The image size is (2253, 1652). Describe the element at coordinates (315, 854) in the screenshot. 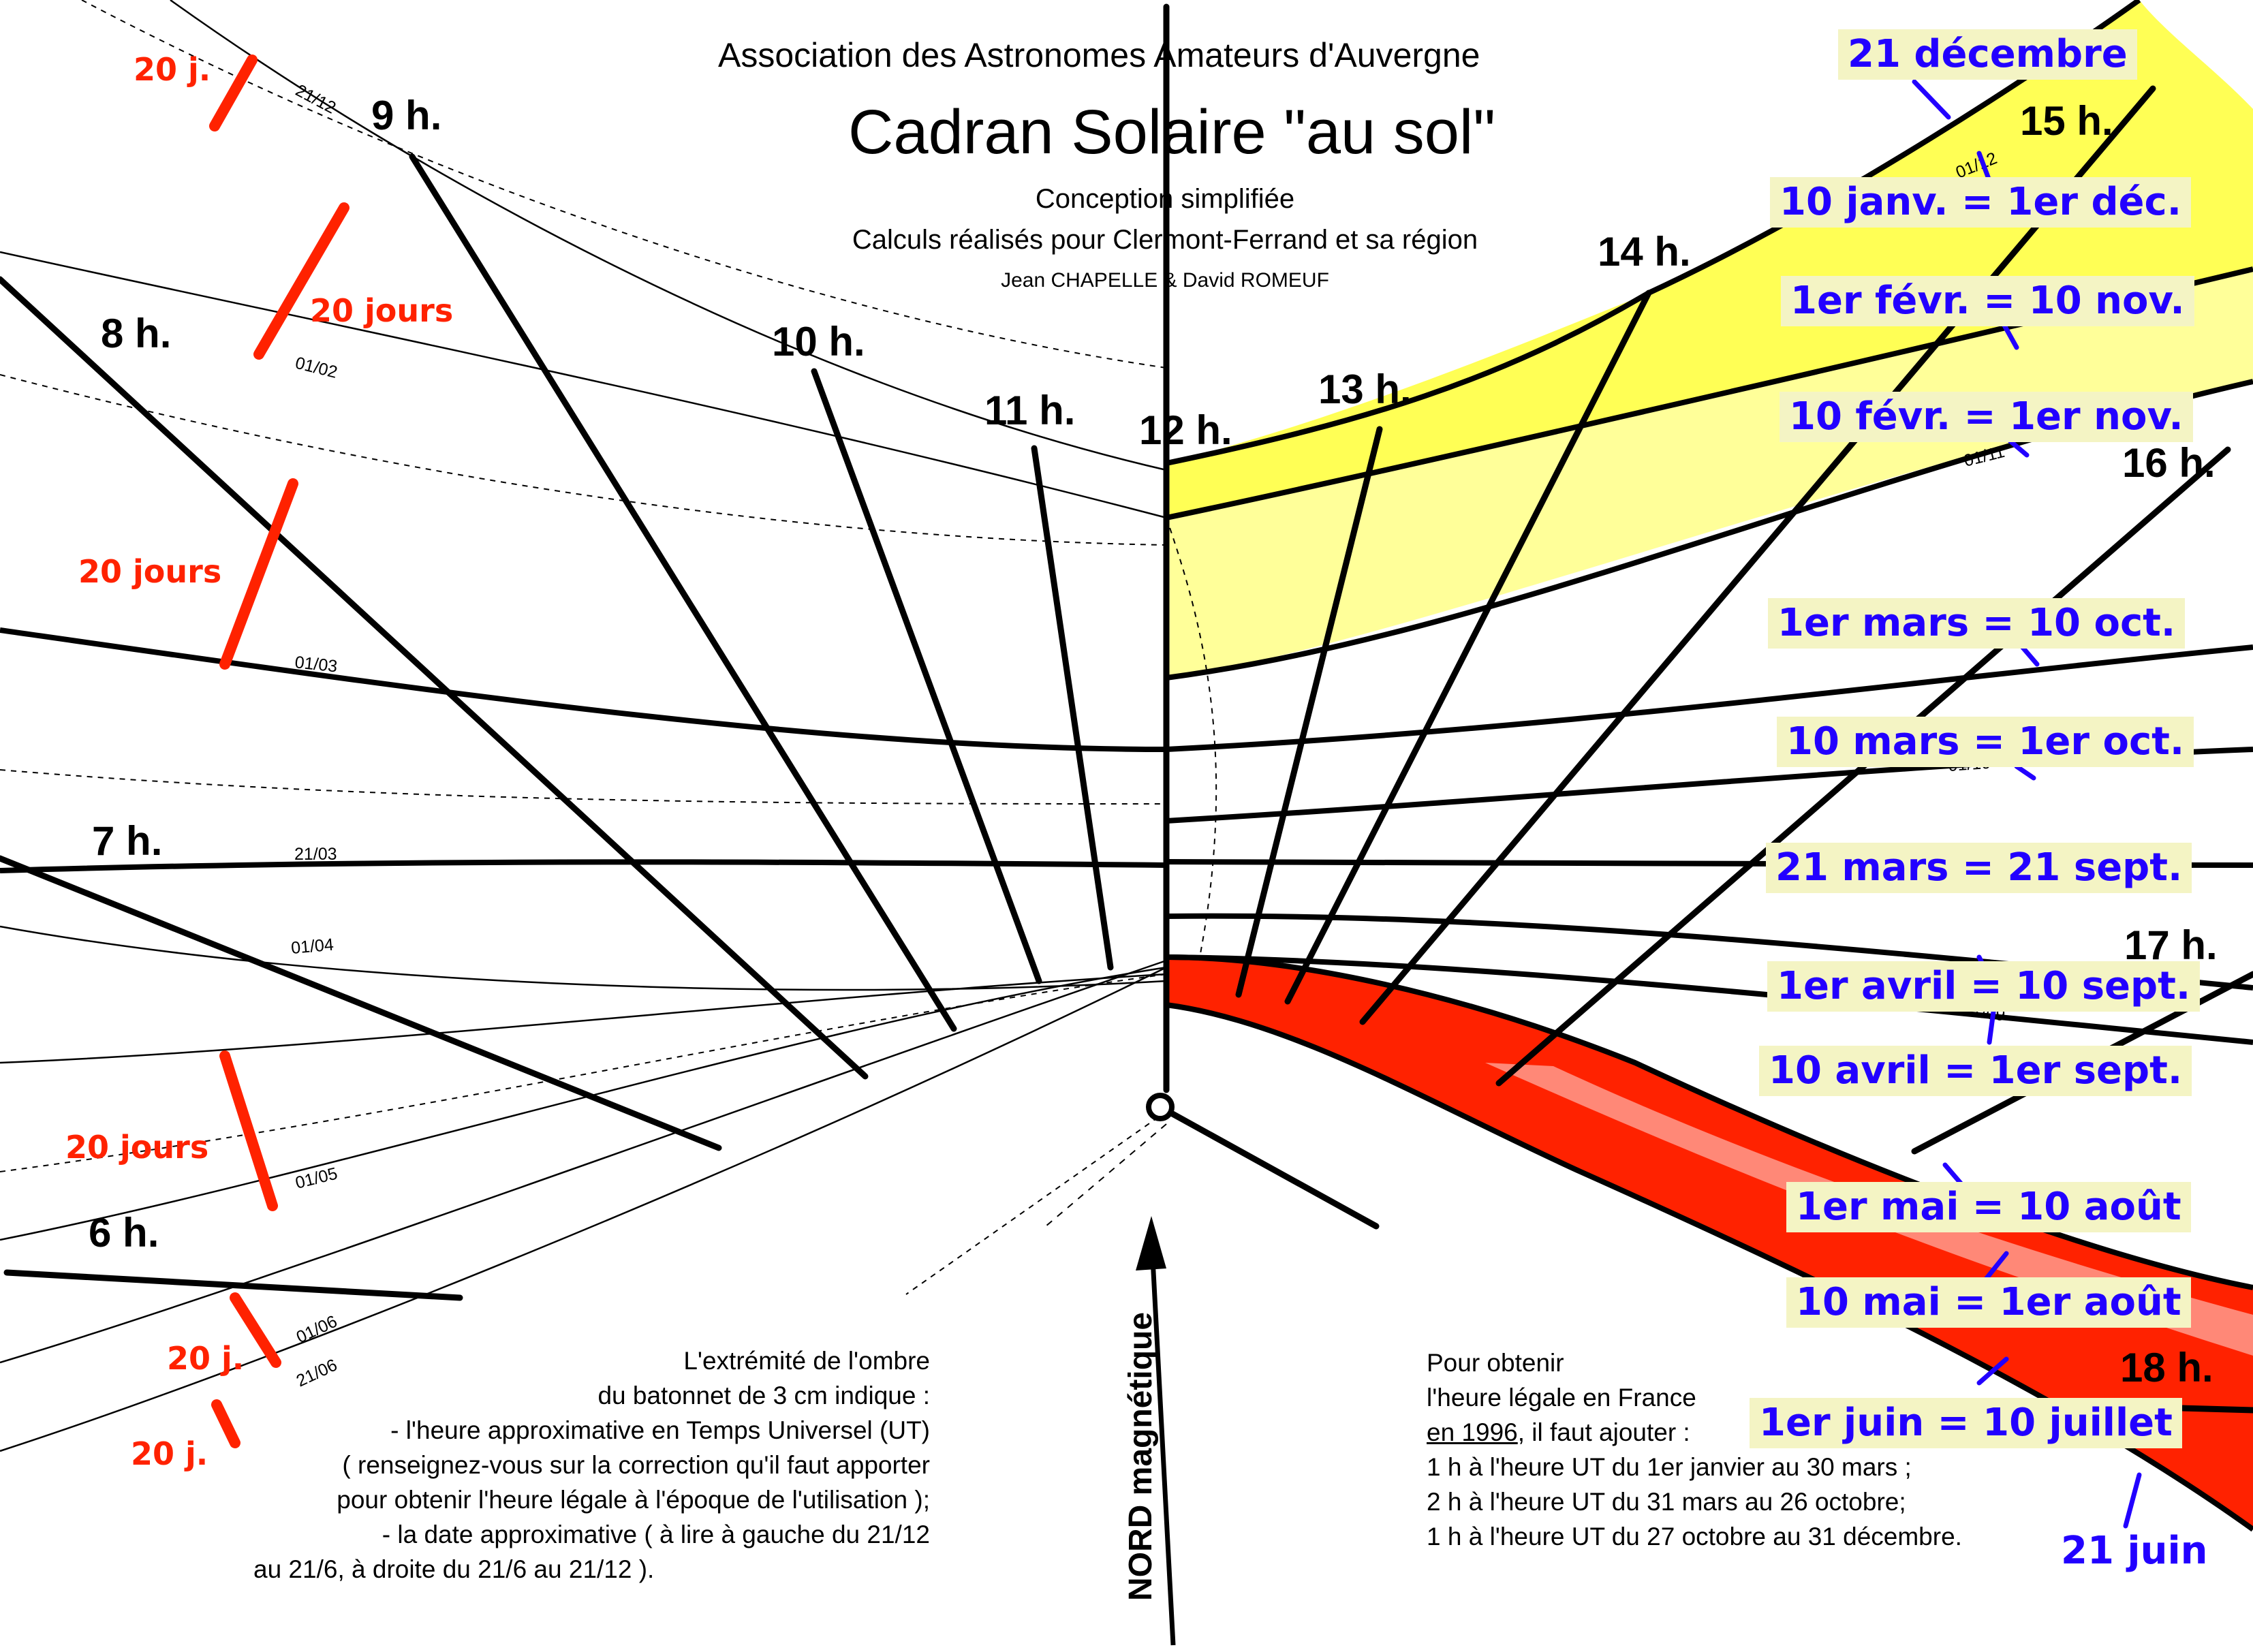

I see `date-curve-label: 21/03` at that location.